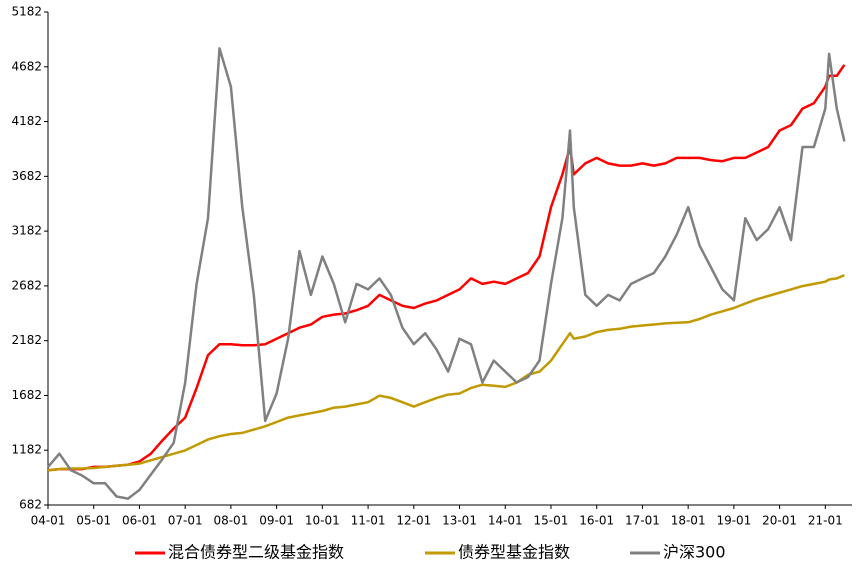  Describe the element at coordinates (368, 521) in the screenshot. I see `x-tick-label: 11-01` at that location.